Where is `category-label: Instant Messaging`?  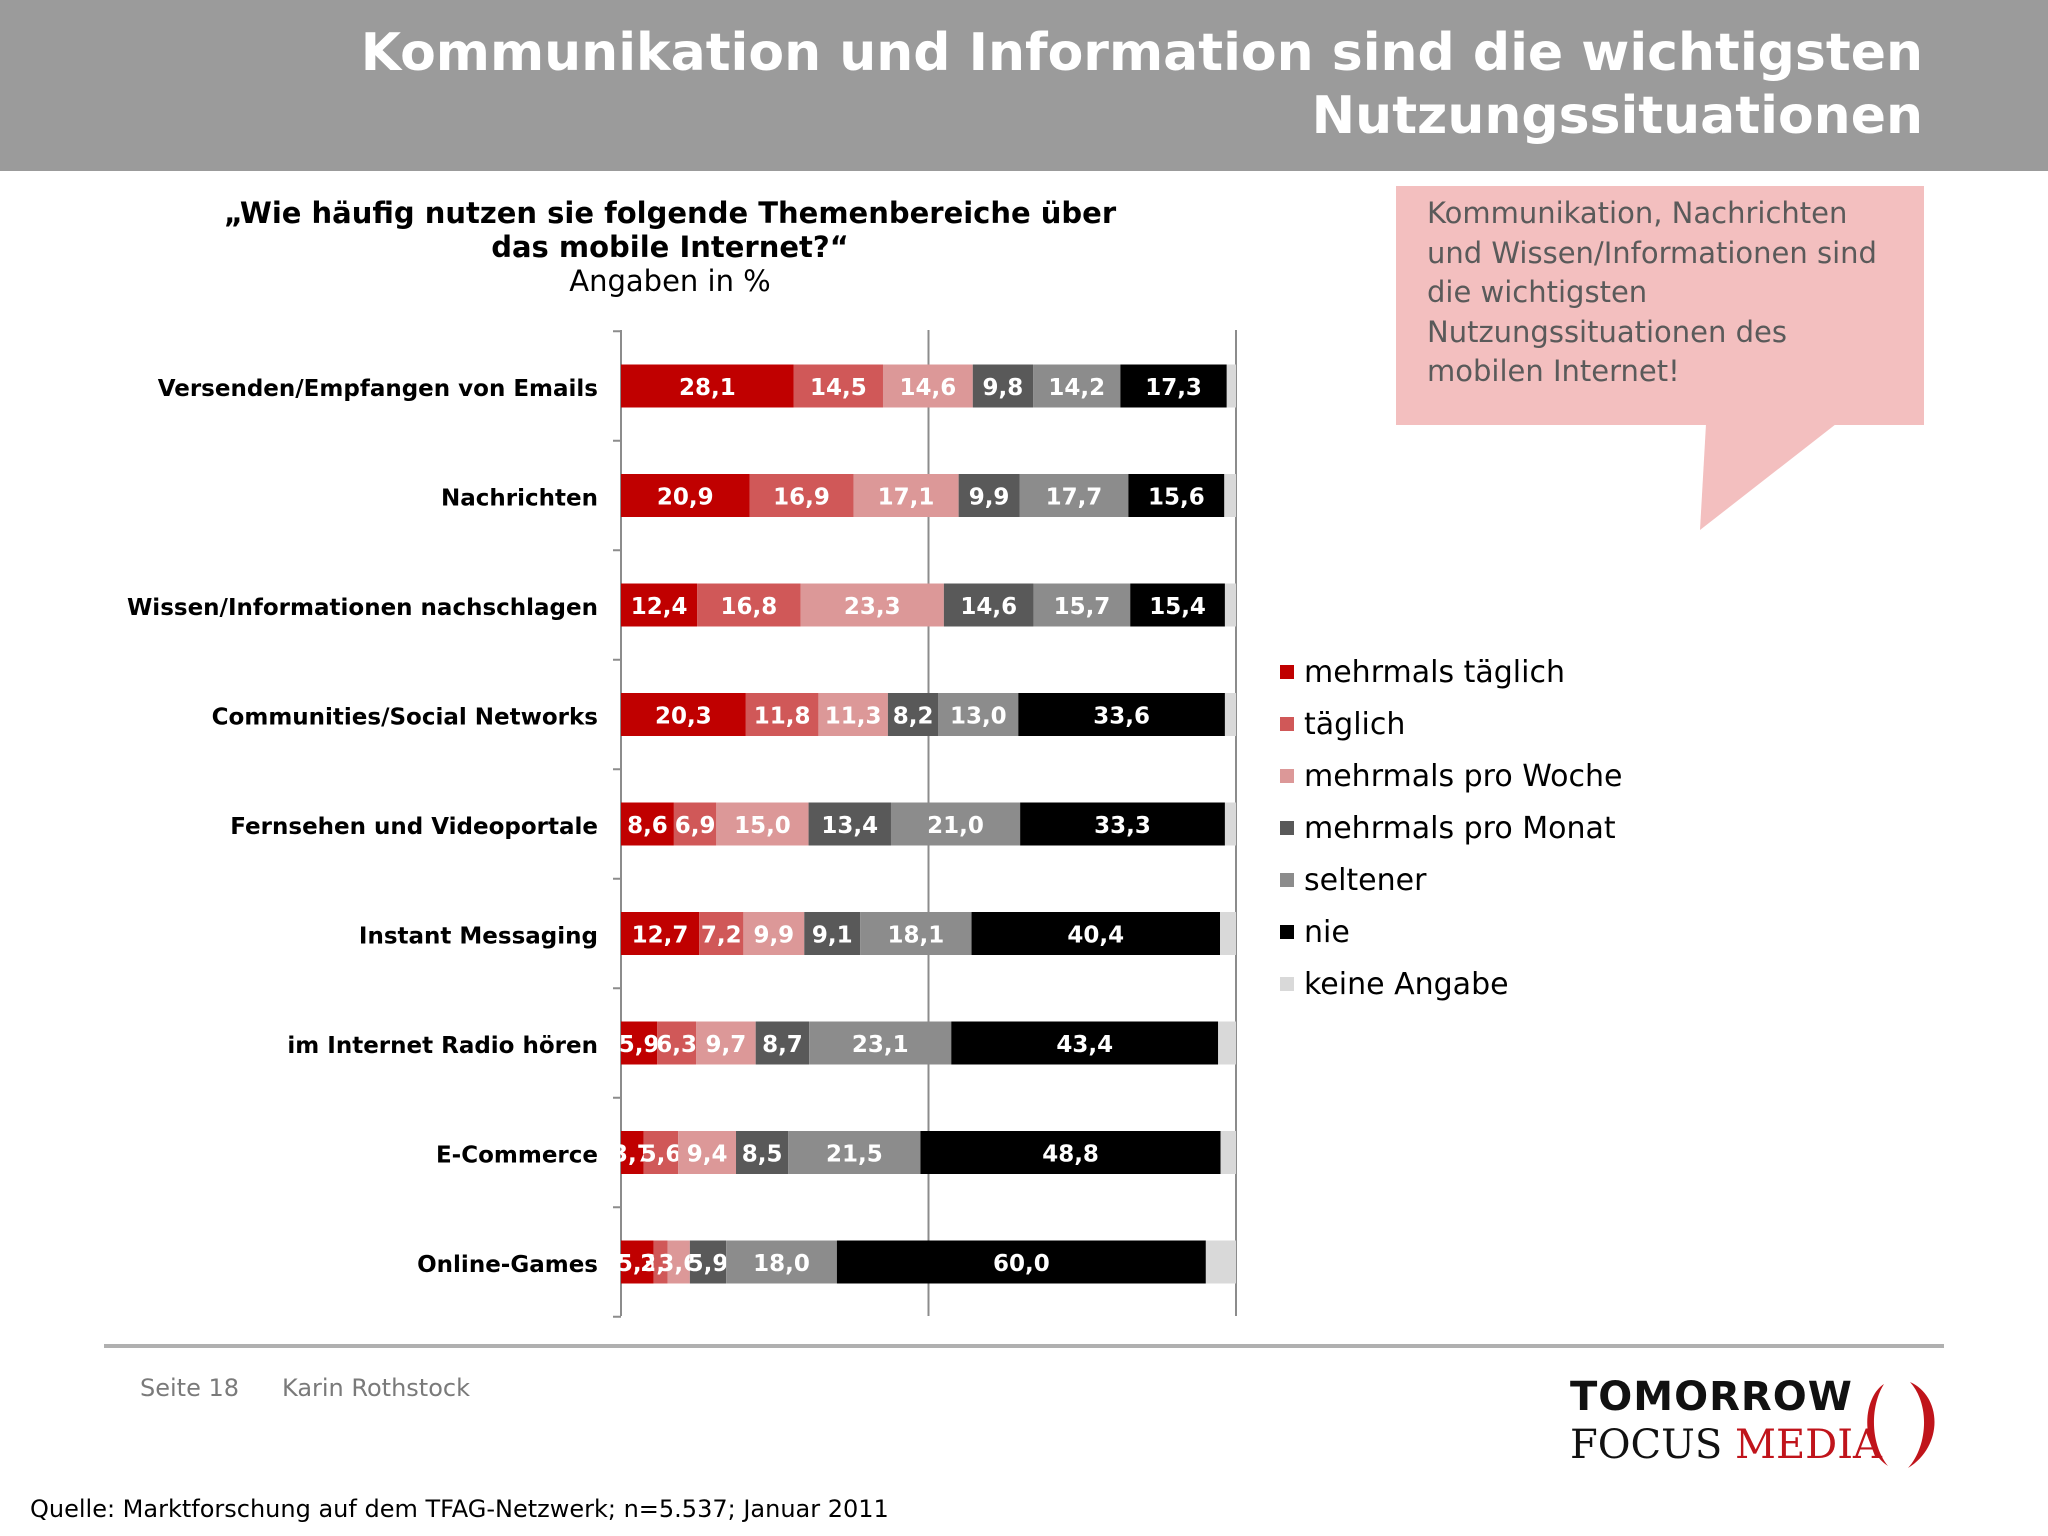
category-label: Instant Messaging is located at coordinates (478, 937).